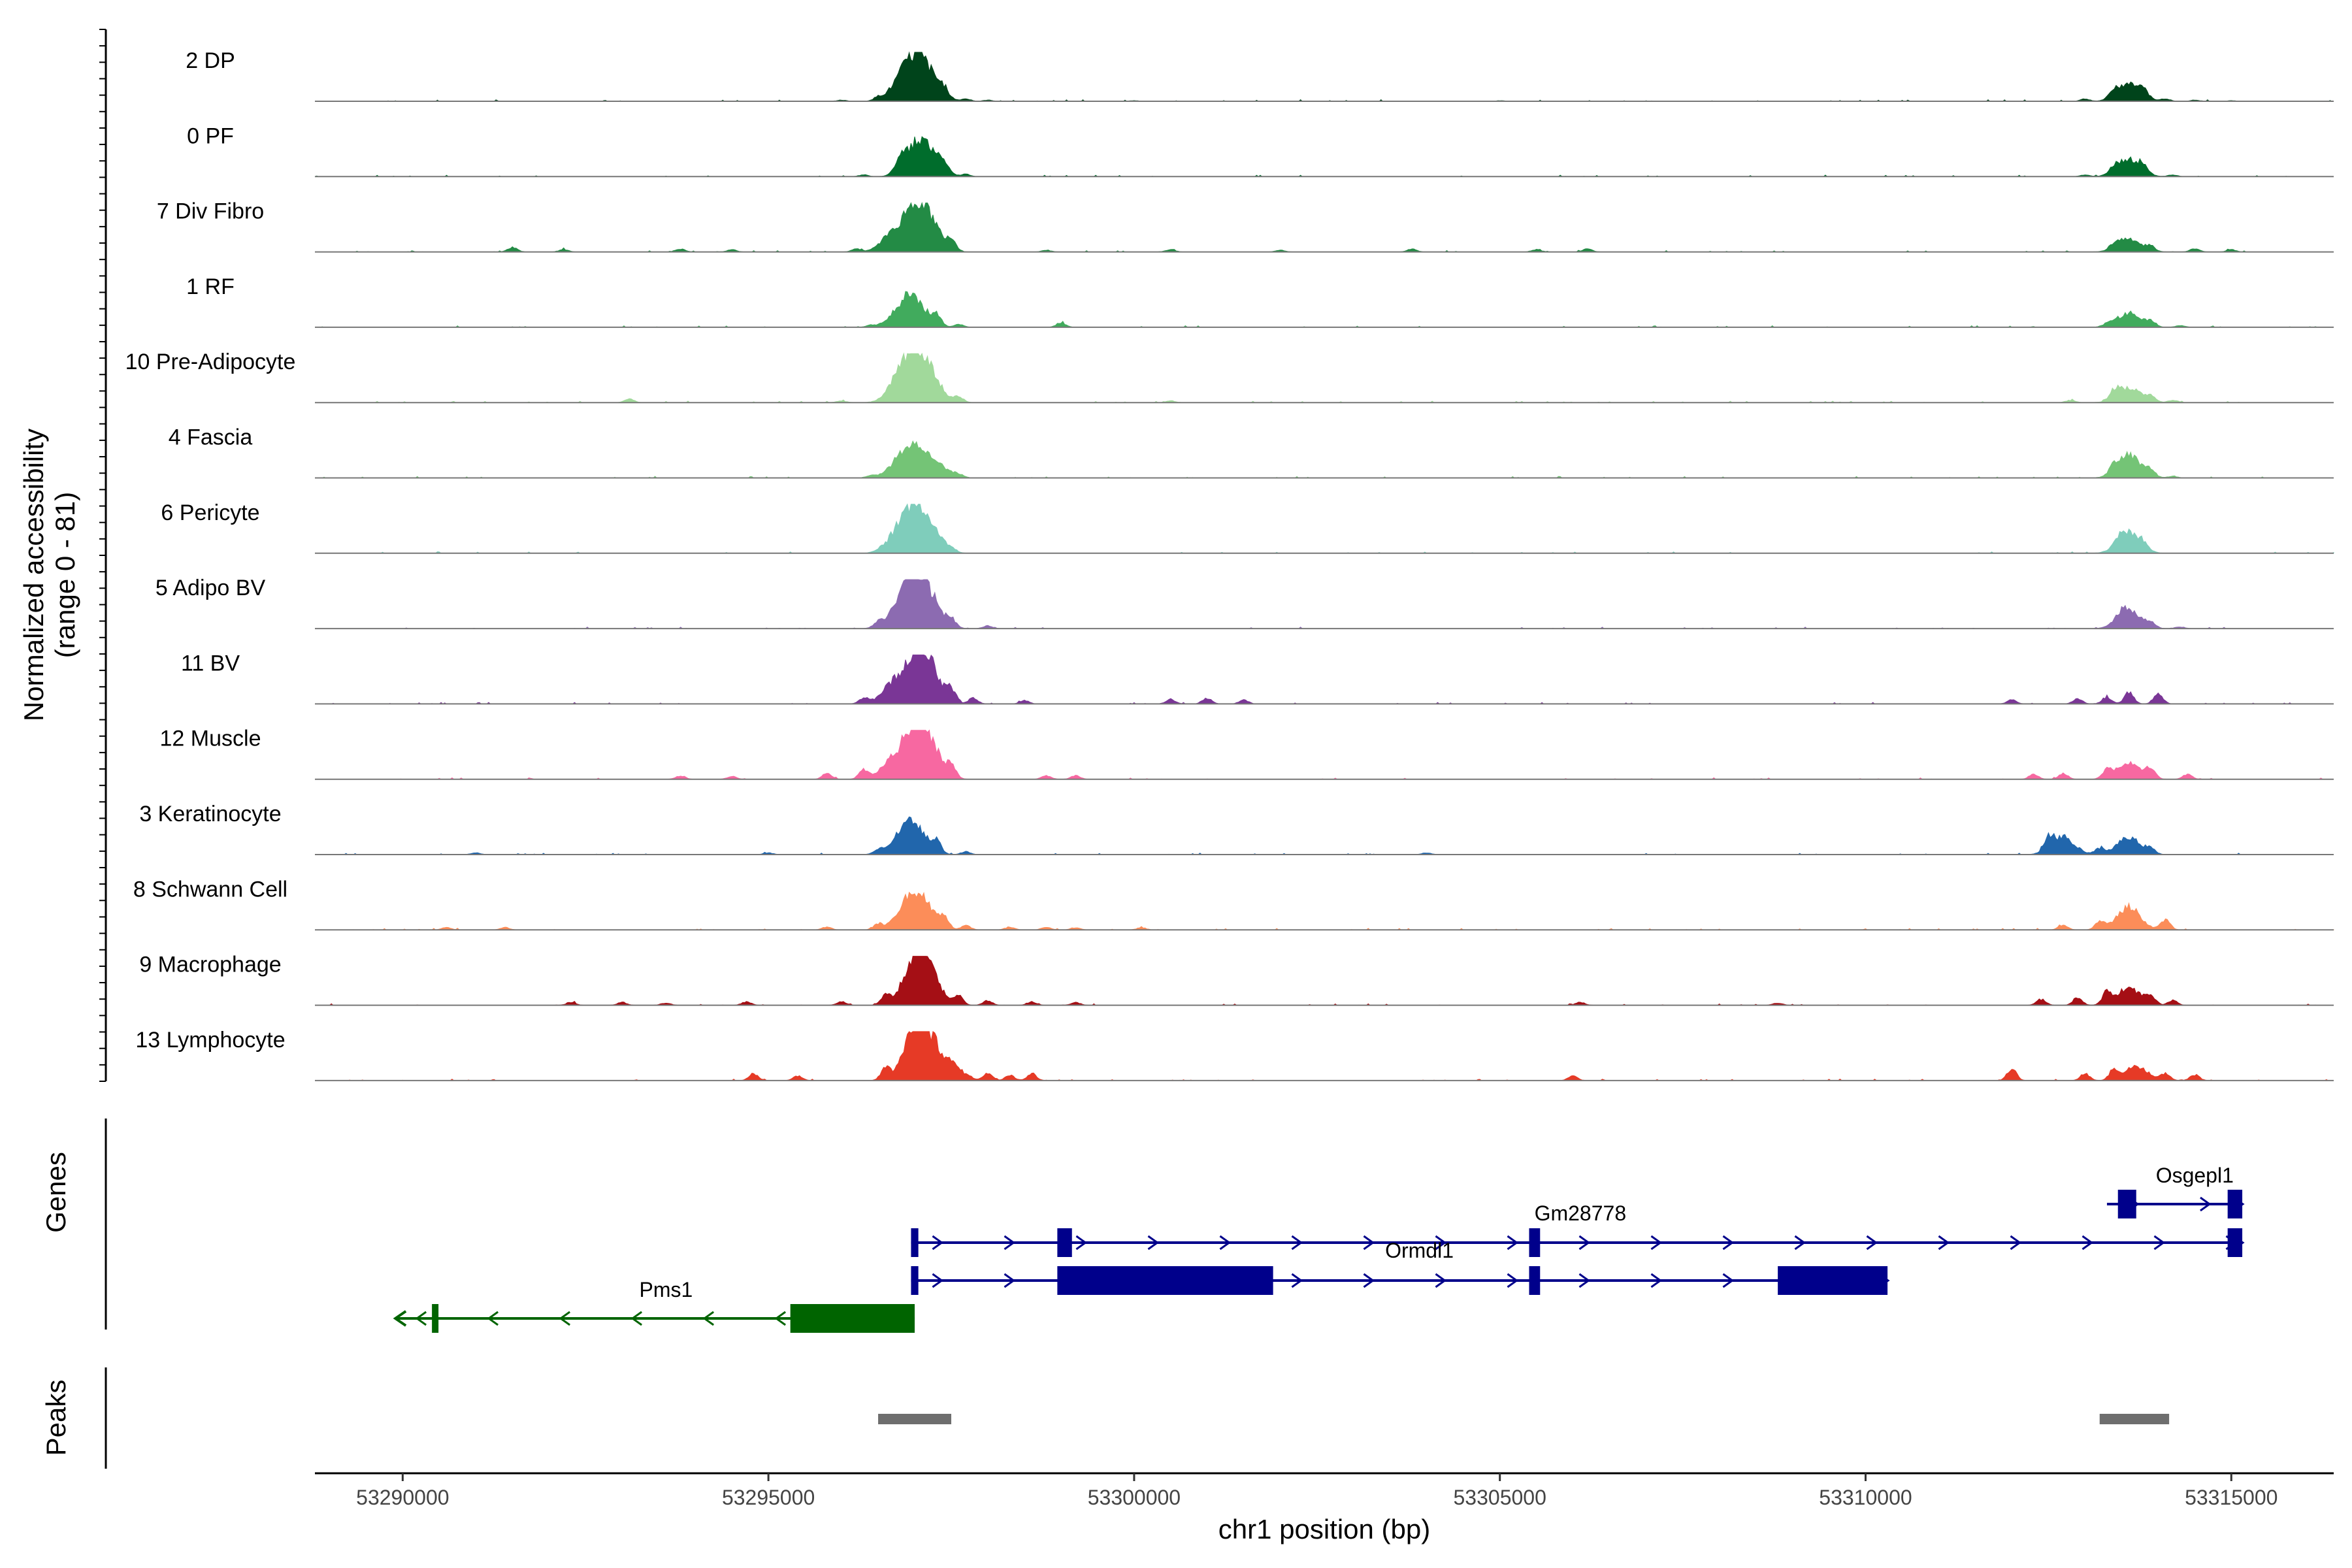  Describe the element at coordinates (1400, 1267) in the screenshot. I see `gene: Ormdl1` at that location.